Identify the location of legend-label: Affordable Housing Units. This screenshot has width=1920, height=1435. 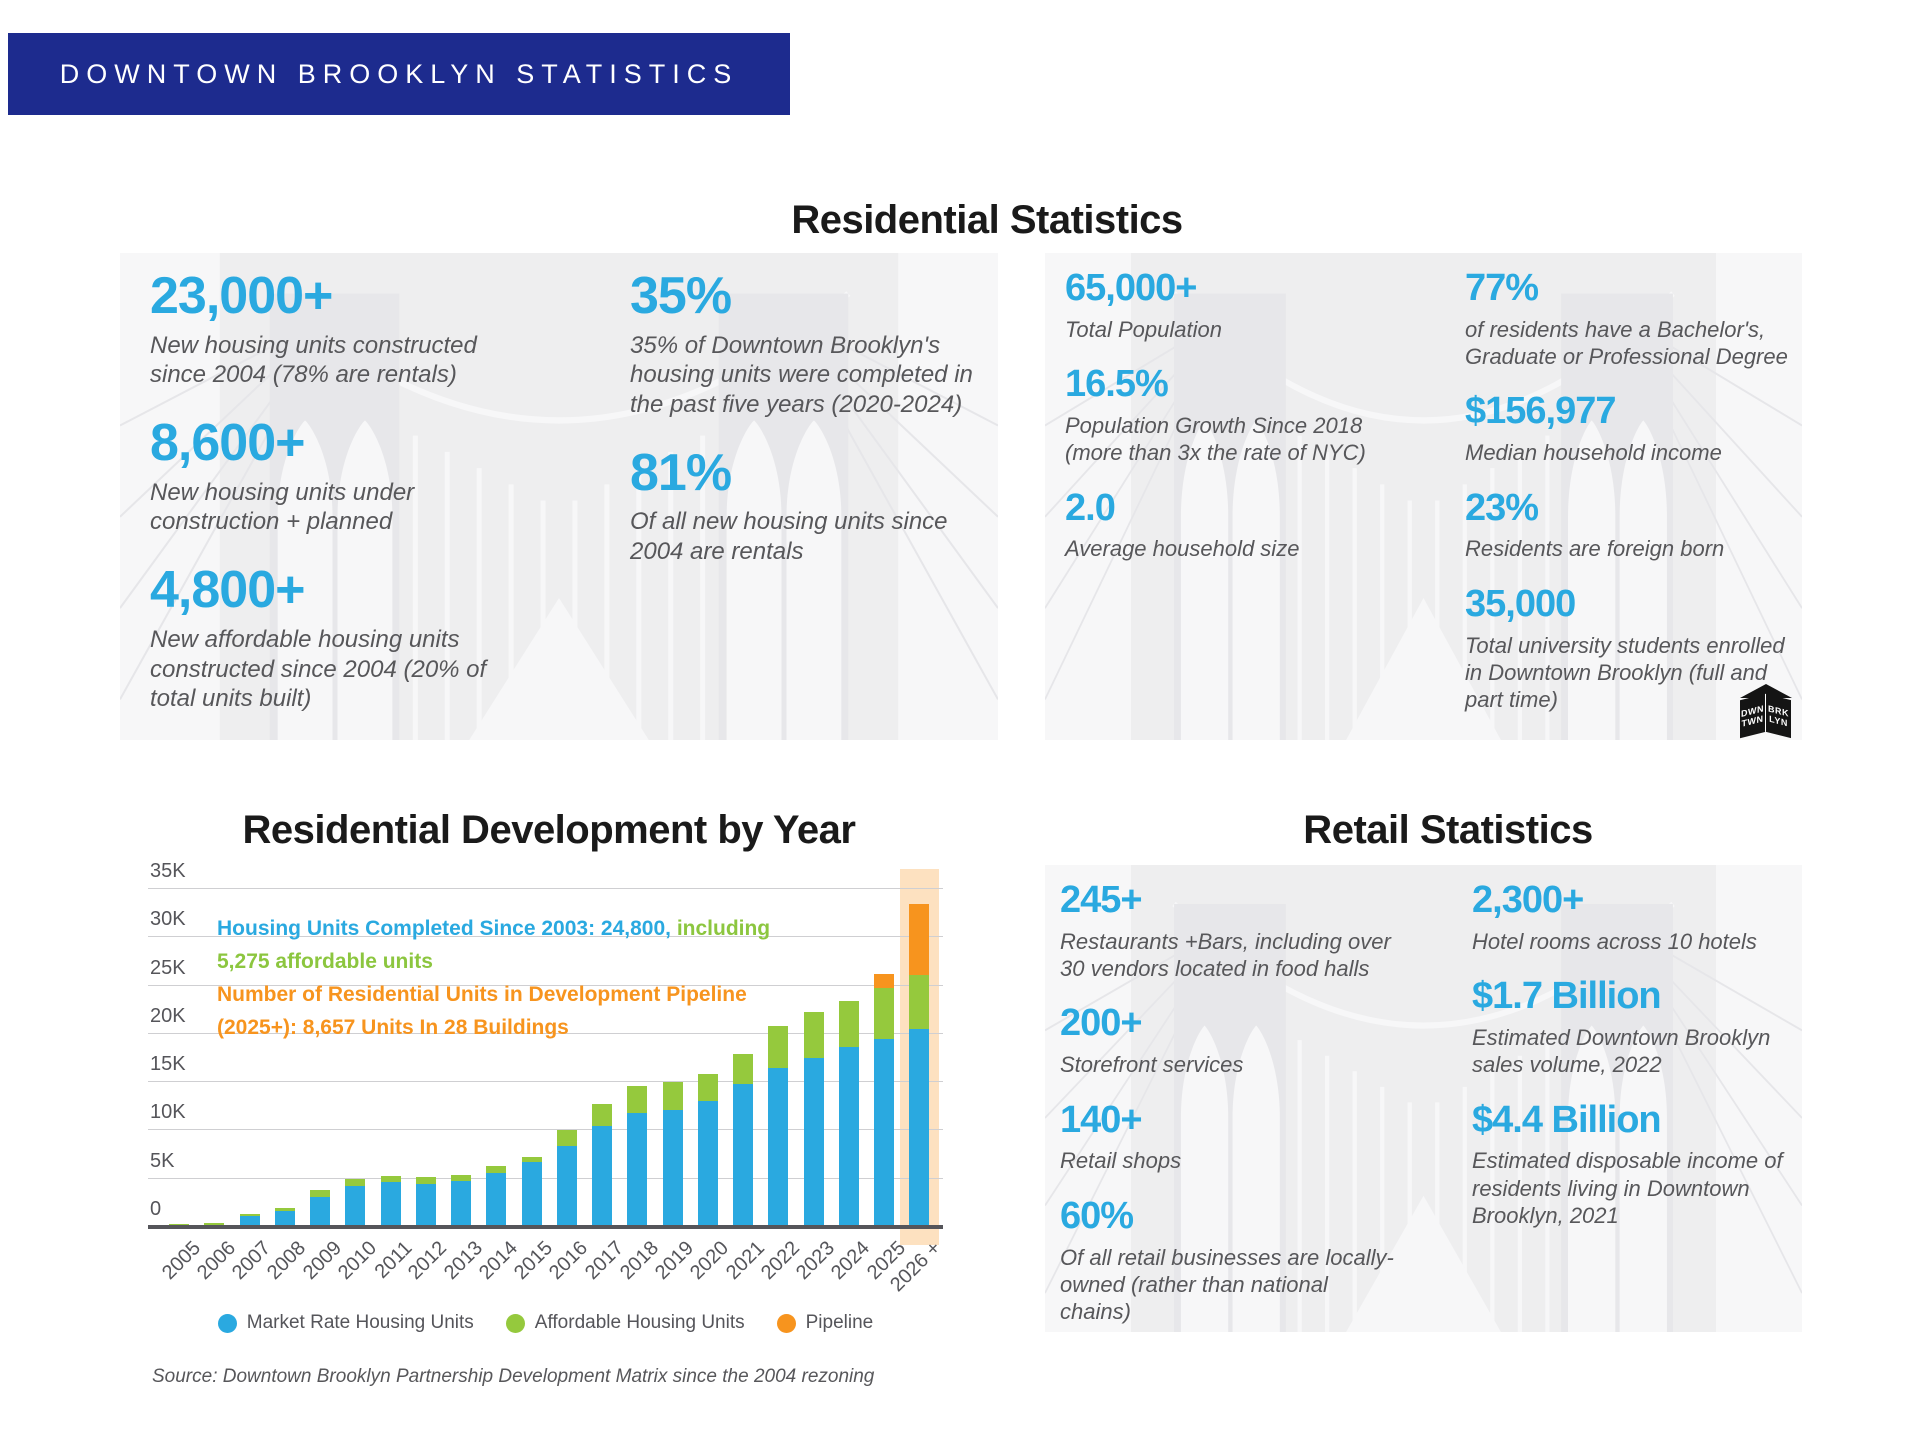
(639, 1322).